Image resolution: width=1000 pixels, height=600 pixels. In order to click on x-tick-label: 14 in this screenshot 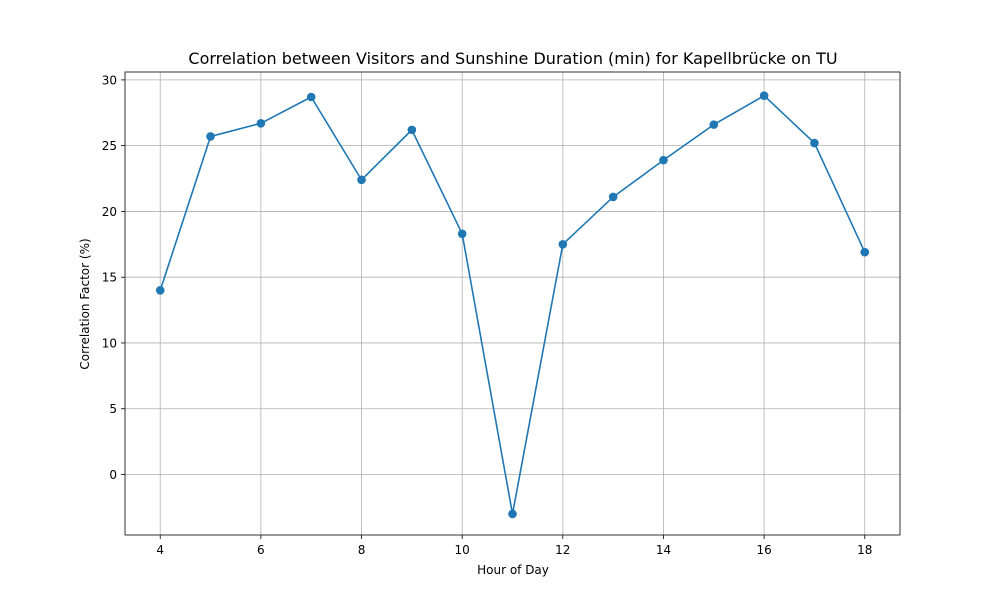, I will do `click(663, 550)`.